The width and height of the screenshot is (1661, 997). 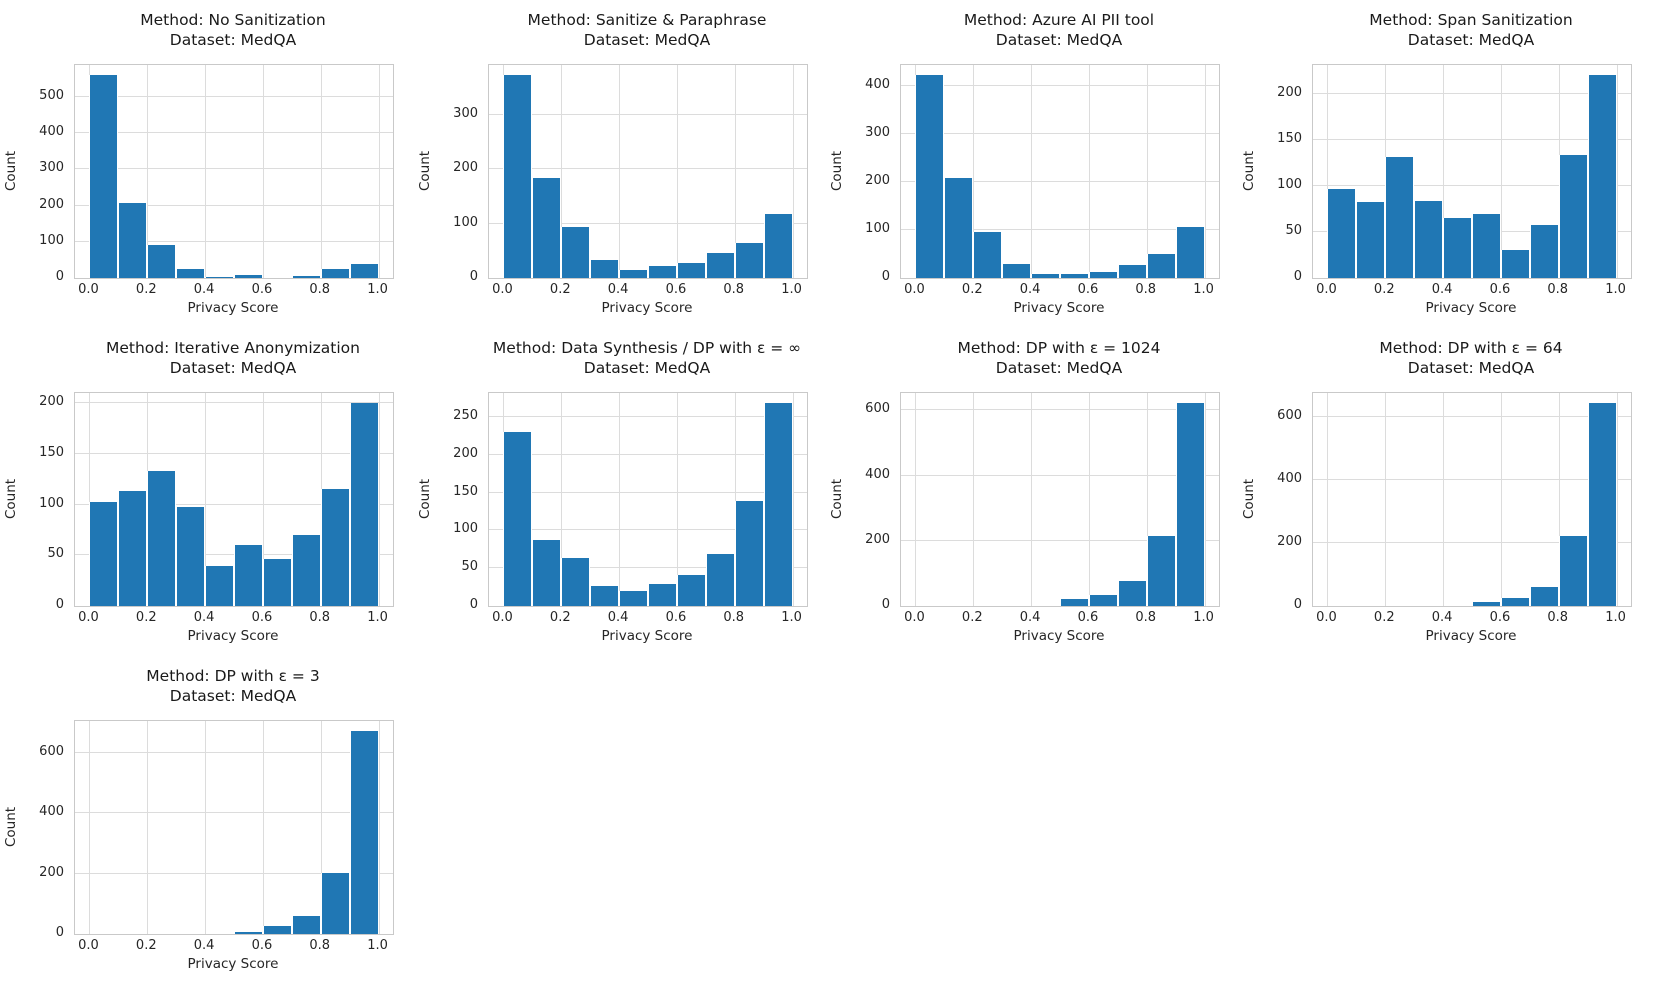 What do you see at coordinates (647, 20) in the screenshot?
I see `chart-title-line: Method: Sanitize & Paraphrase` at bounding box center [647, 20].